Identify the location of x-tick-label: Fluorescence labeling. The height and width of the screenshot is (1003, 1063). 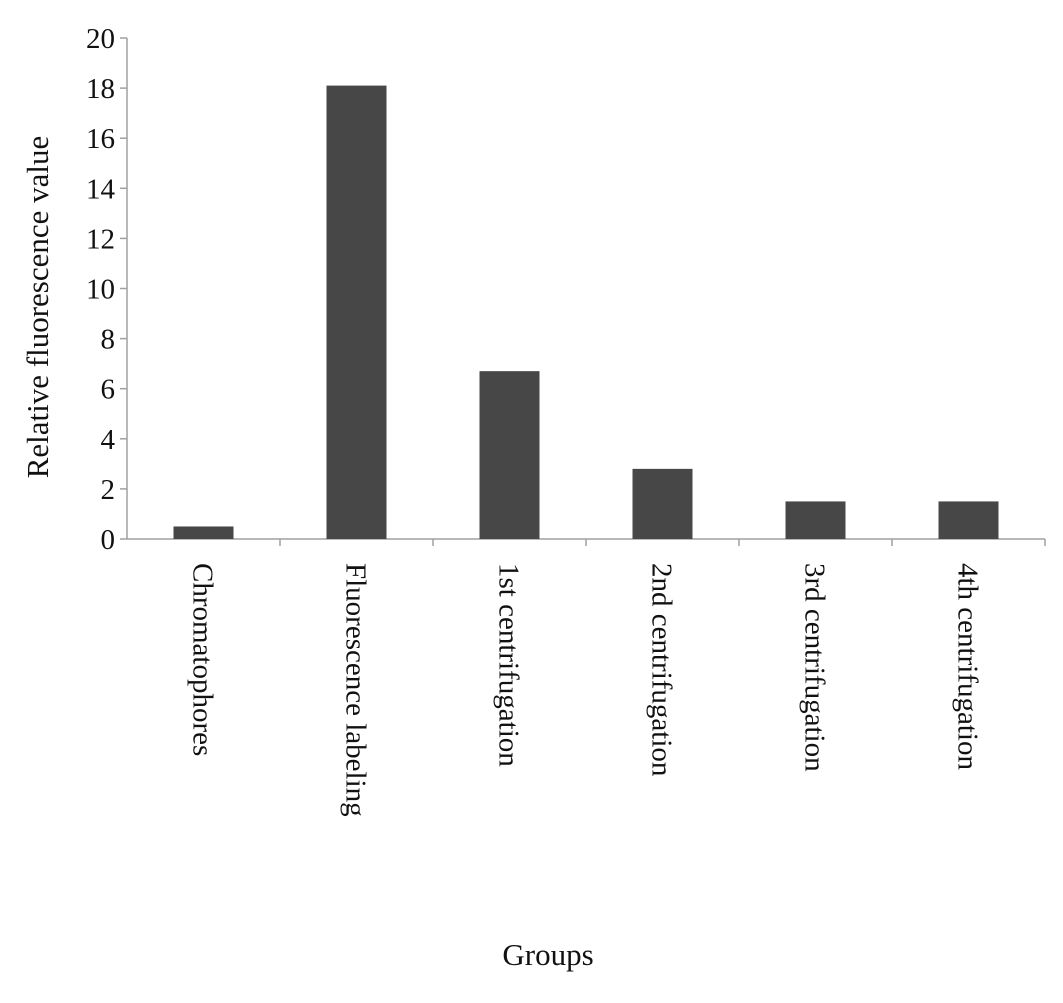
(356, 690).